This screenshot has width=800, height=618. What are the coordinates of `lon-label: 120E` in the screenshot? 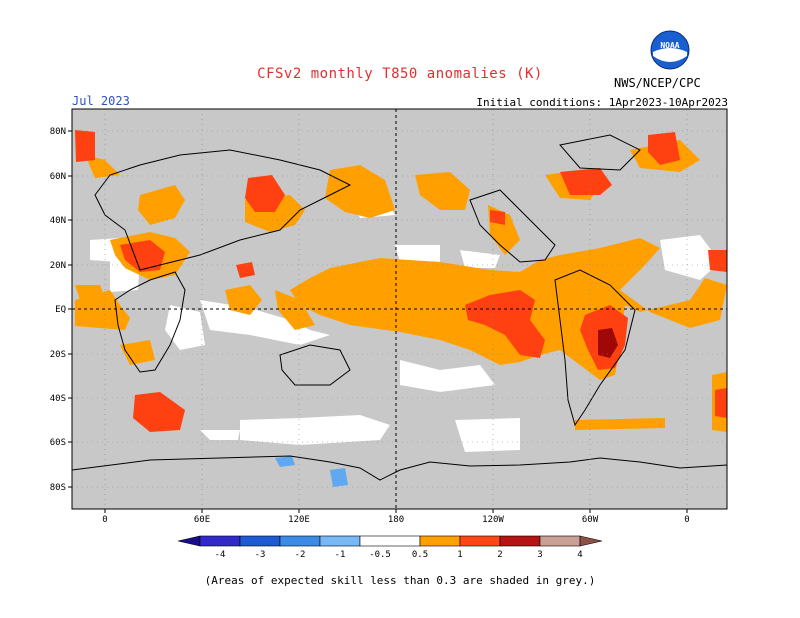 It's located at (299, 520).